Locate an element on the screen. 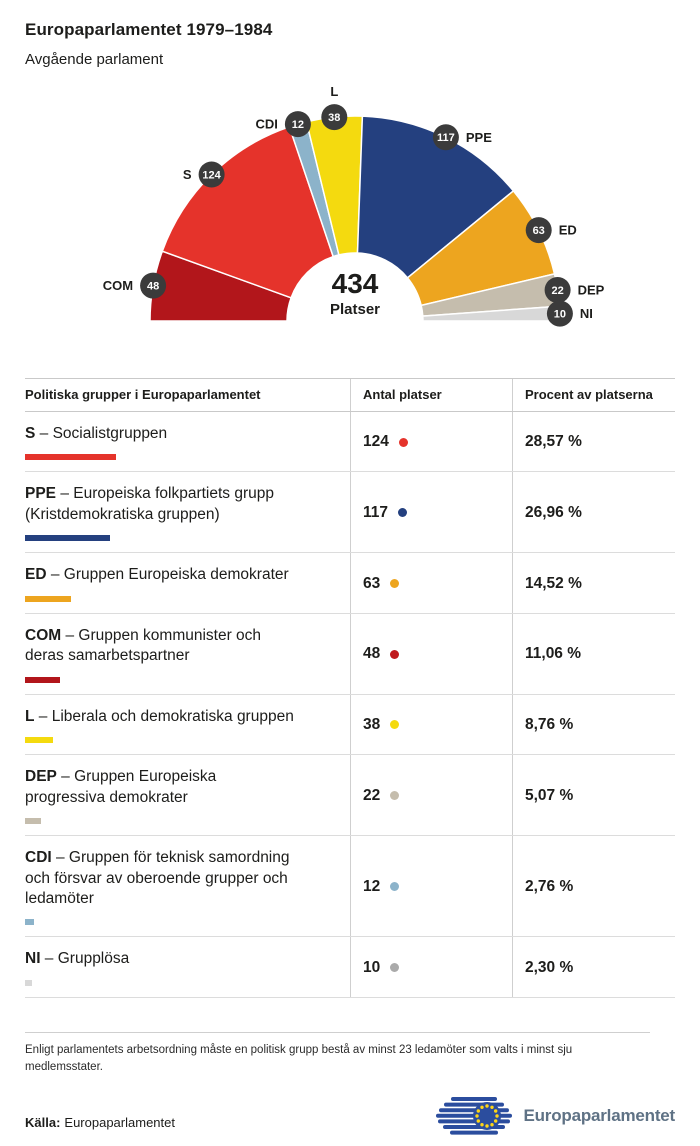 This screenshot has width=700, height=1146. header-percent: Procent av platserna is located at coordinates (593, 395).